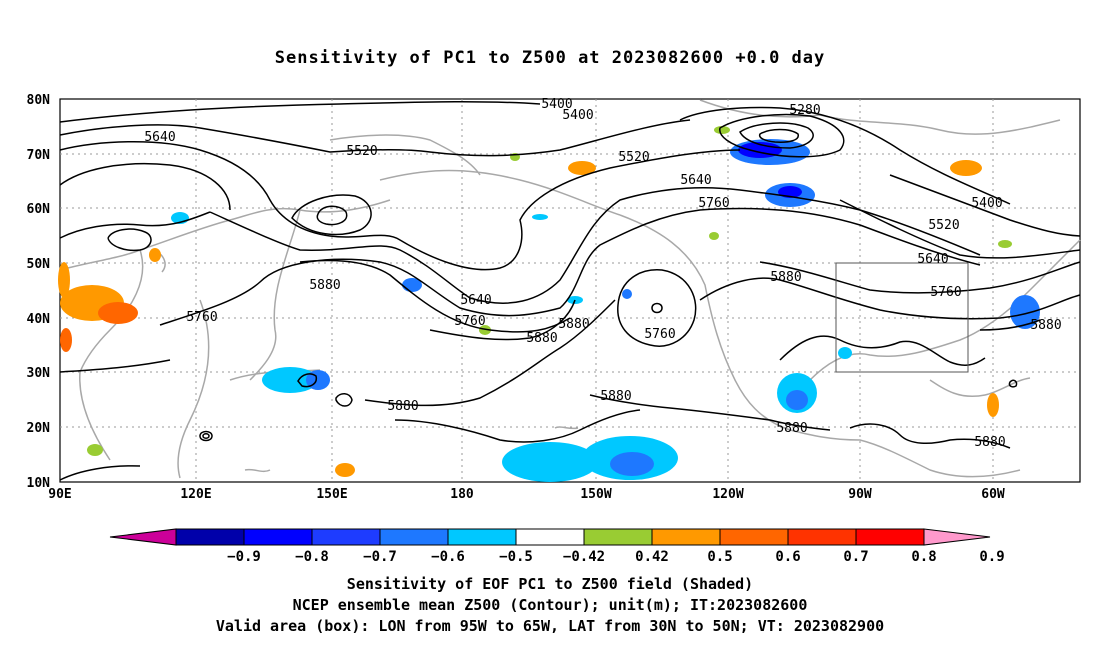  I want to click on contour-label: 5280, so click(804, 110).